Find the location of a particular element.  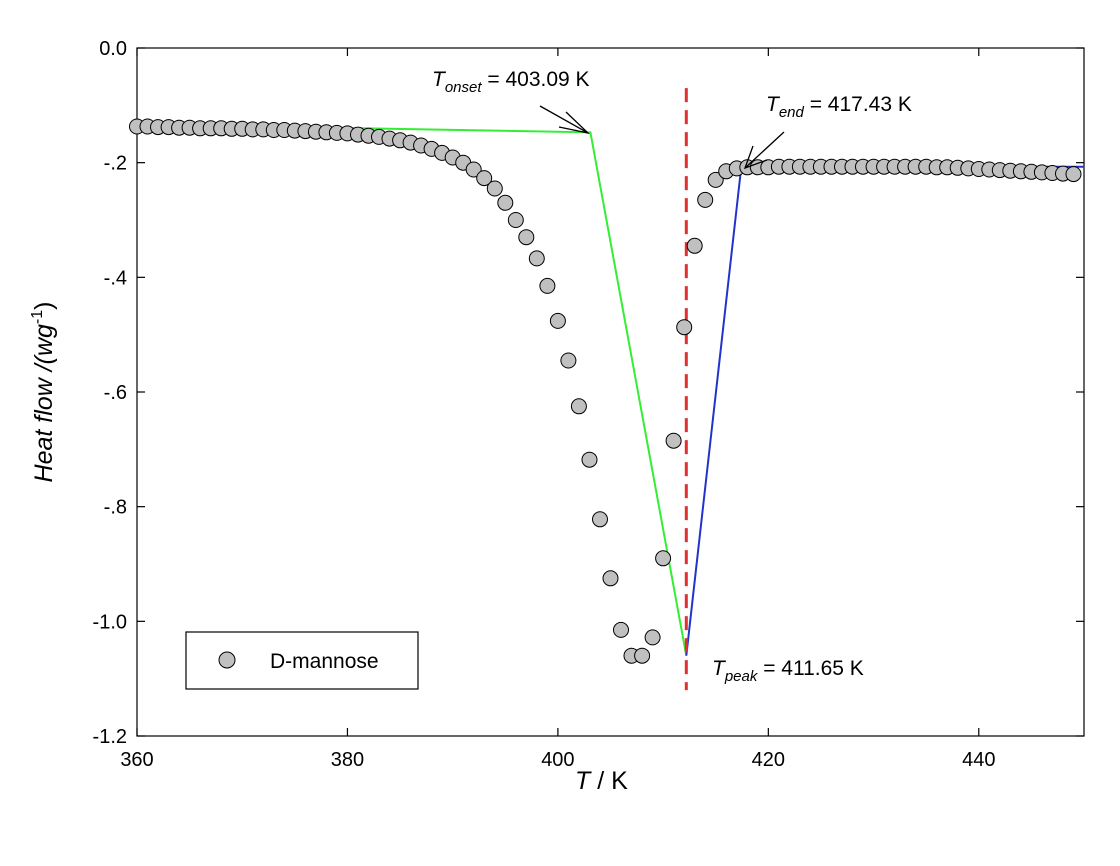

peak-value: = 411.65 K is located at coordinates (810, 668).